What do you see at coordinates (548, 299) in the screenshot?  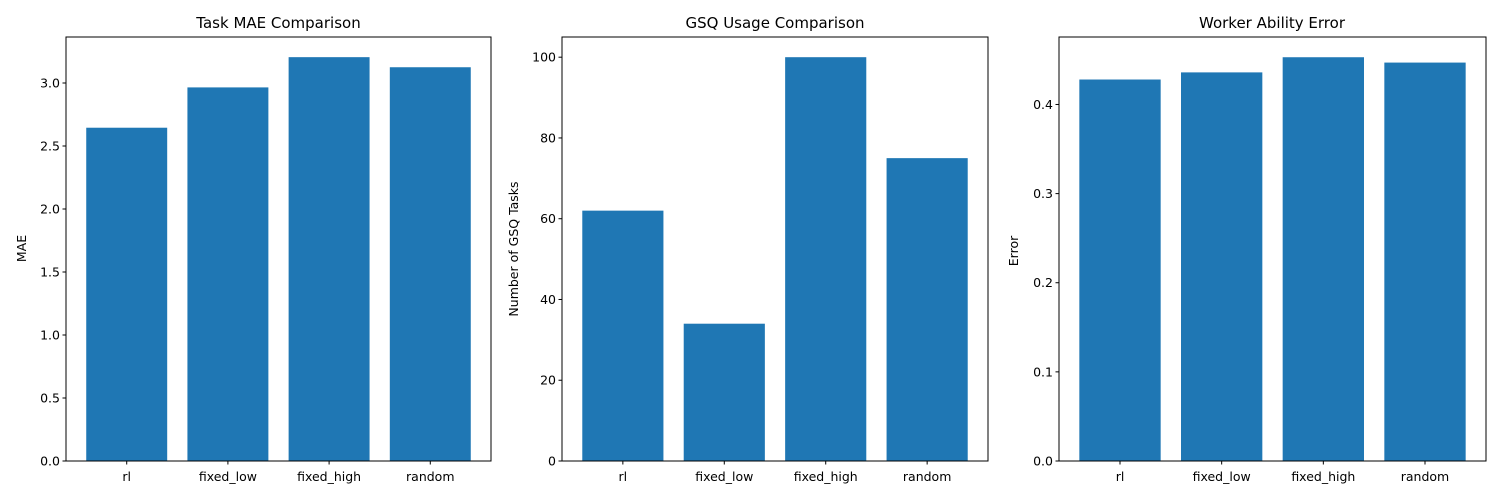 I see `y-tick-label: 40` at bounding box center [548, 299].